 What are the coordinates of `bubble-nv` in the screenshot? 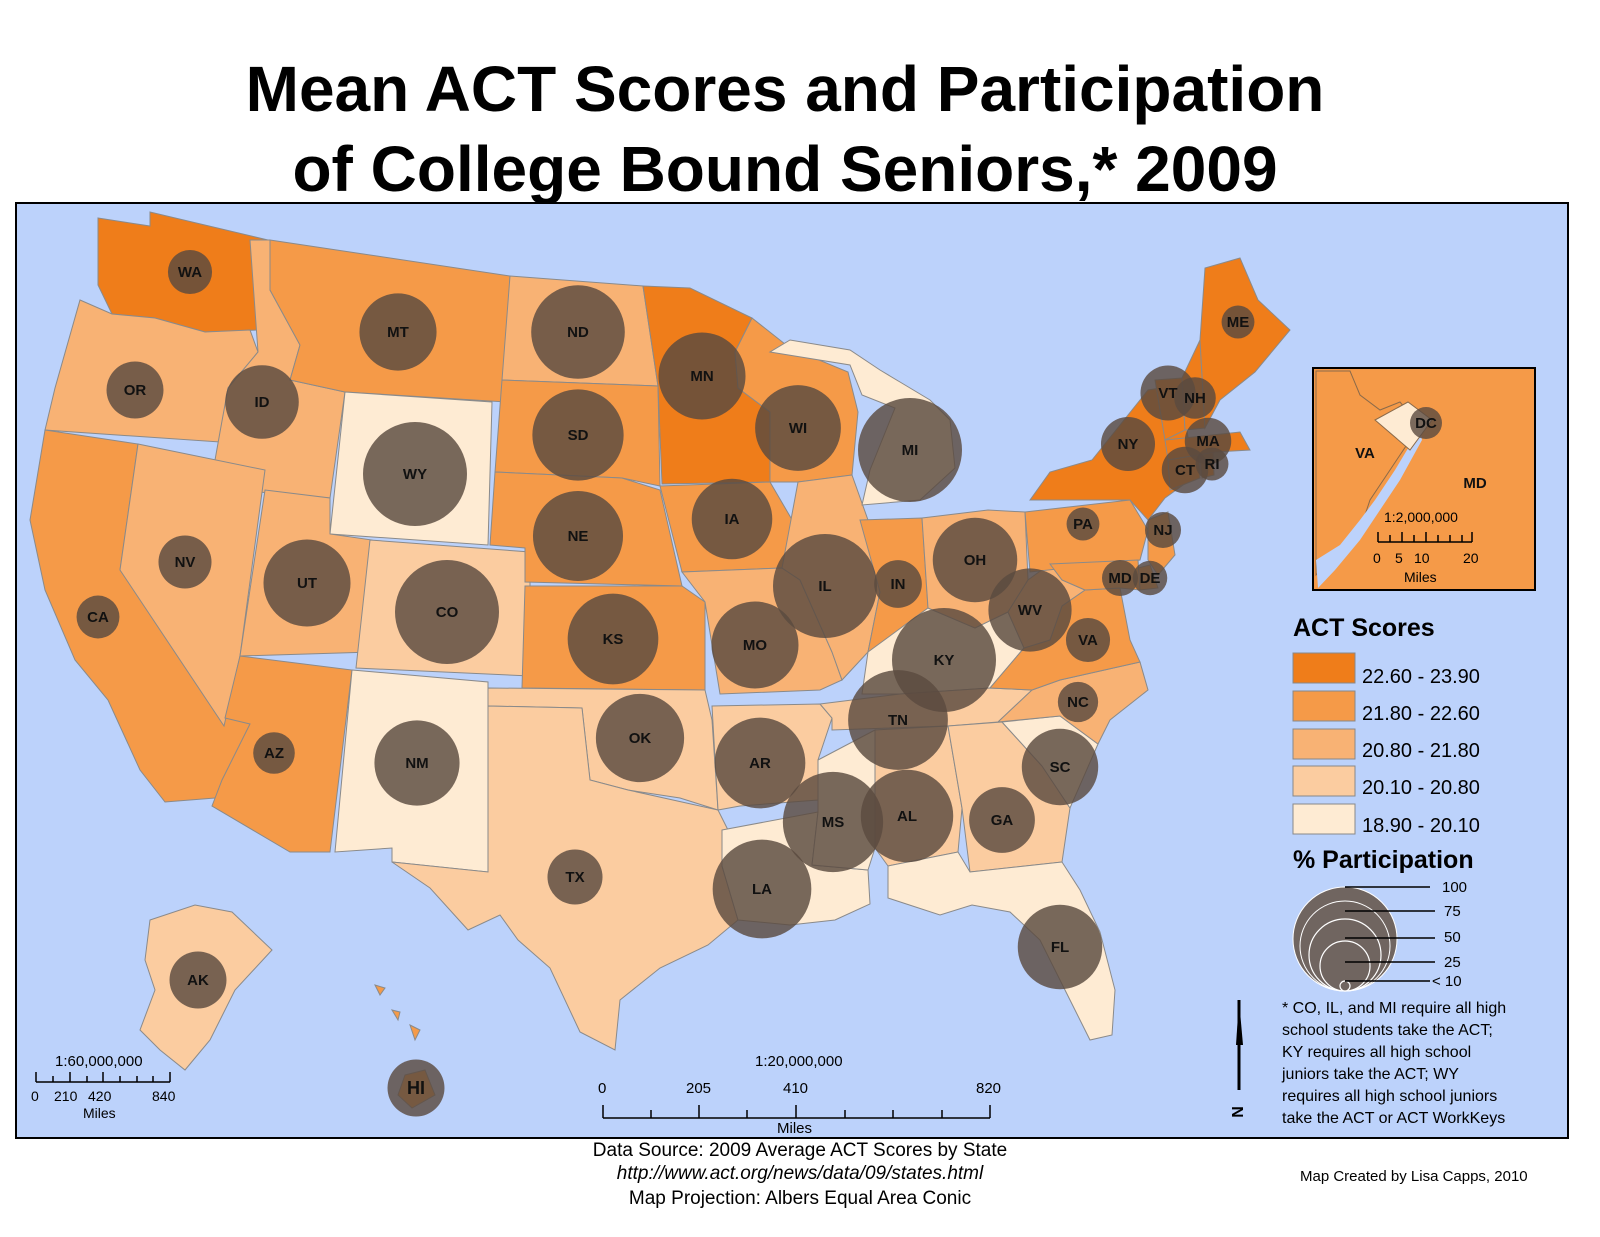 It's located at (185, 562).